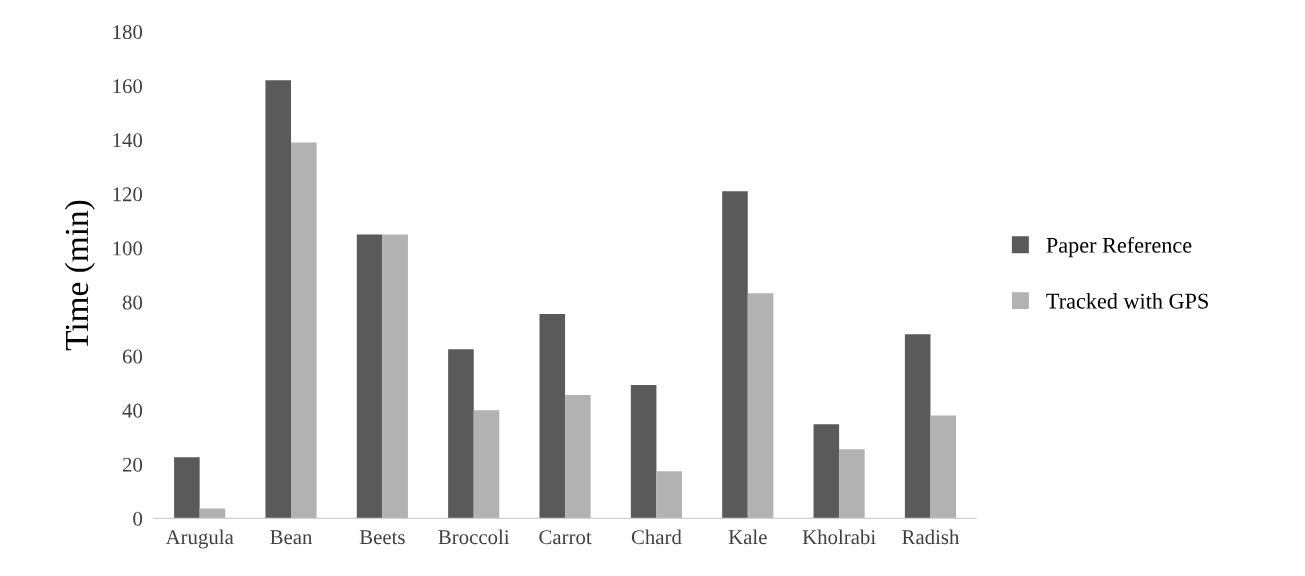  What do you see at coordinates (79, 275) in the screenshot?
I see `y-axis-title: Time (min)` at bounding box center [79, 275].